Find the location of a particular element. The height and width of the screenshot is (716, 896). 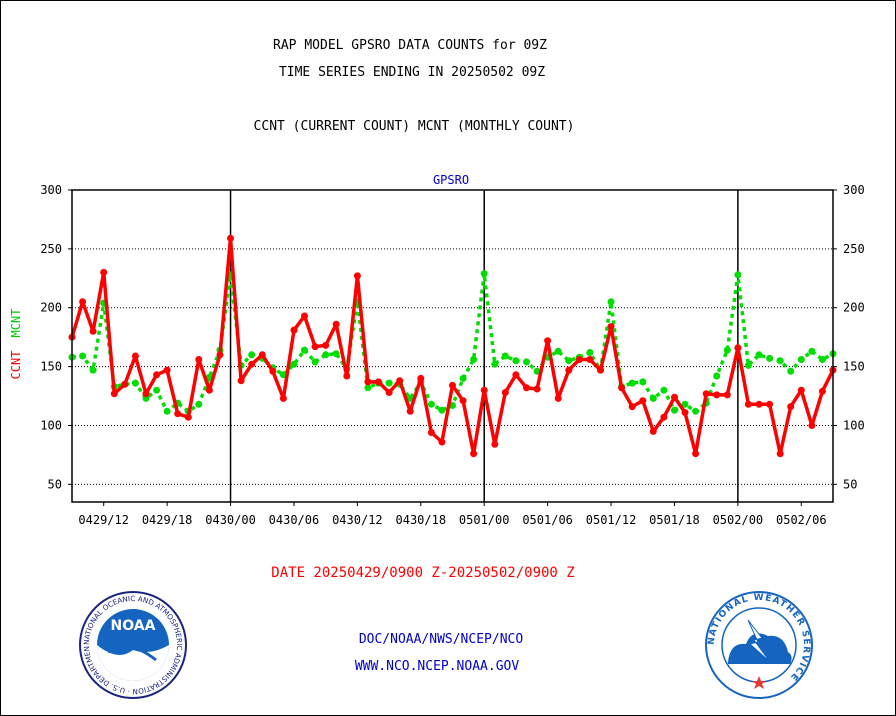

chart-title-line-2: TIME SERIES ENDING IN 20250502 09Z is located at coordinates (412, 72).